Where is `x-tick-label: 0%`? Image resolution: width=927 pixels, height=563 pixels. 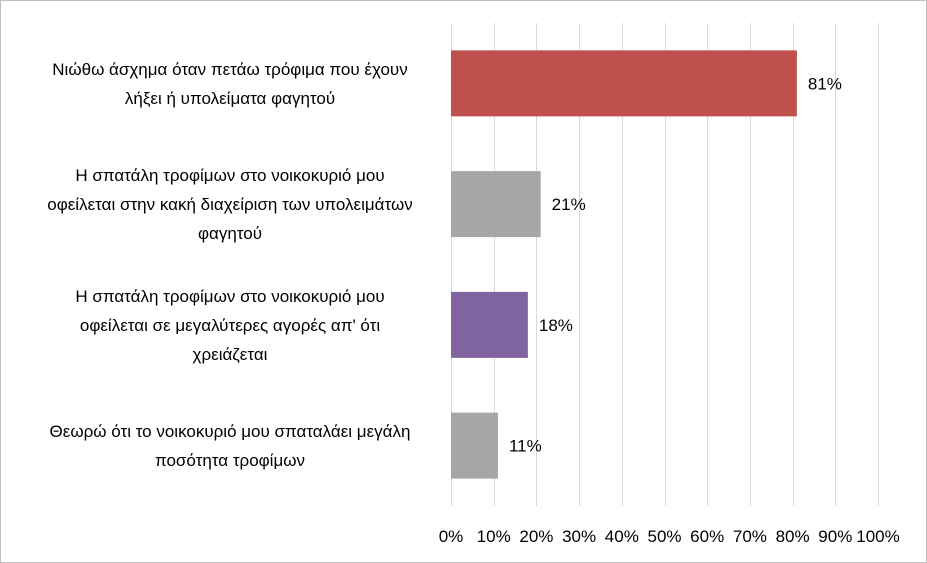 x-tick-label: 0% is located at coordinates (451, 536).